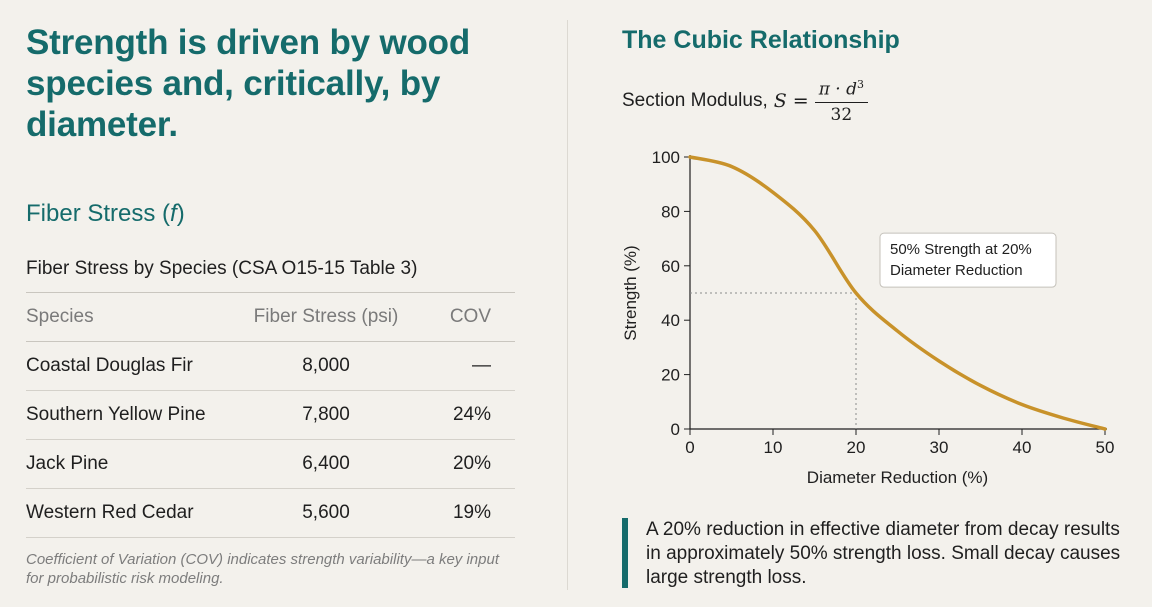  Describe the element at coordinates (468, 366) in the screenshot. I see `cov-cell: —` at that location.